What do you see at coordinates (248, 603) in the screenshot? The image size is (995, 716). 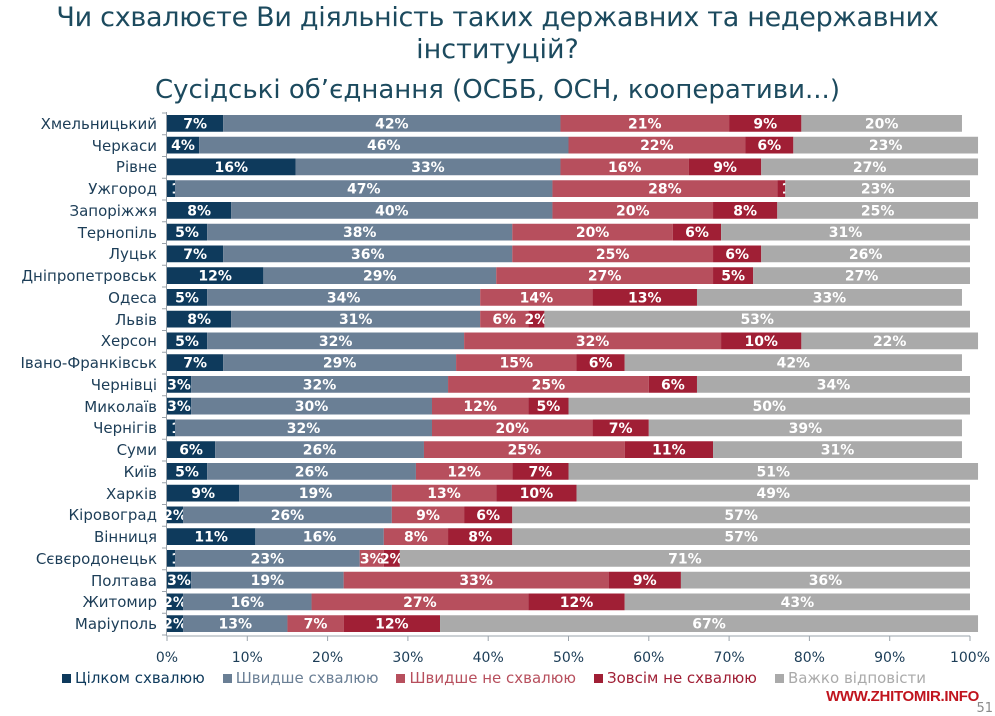 I see `data-label: 16%` at bounding box center [248, 603].